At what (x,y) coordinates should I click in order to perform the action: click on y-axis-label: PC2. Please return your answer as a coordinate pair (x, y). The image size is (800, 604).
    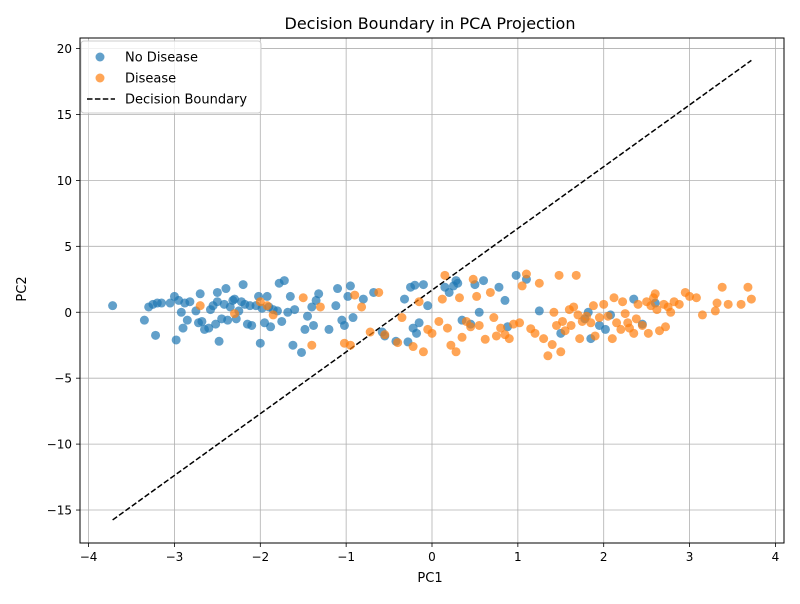
    Looking at the image, I should click on (22, 288).